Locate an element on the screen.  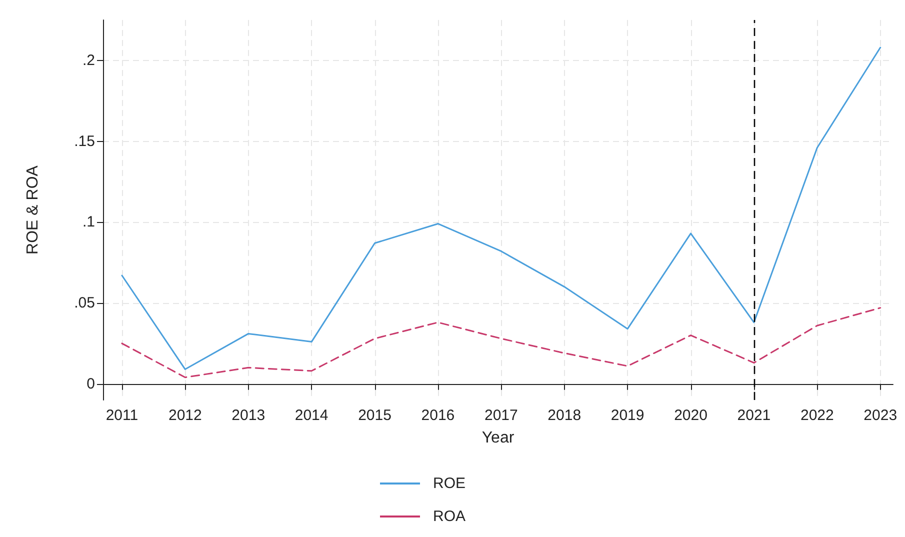
legend-label: ROA is located at coordinates (449, 516).